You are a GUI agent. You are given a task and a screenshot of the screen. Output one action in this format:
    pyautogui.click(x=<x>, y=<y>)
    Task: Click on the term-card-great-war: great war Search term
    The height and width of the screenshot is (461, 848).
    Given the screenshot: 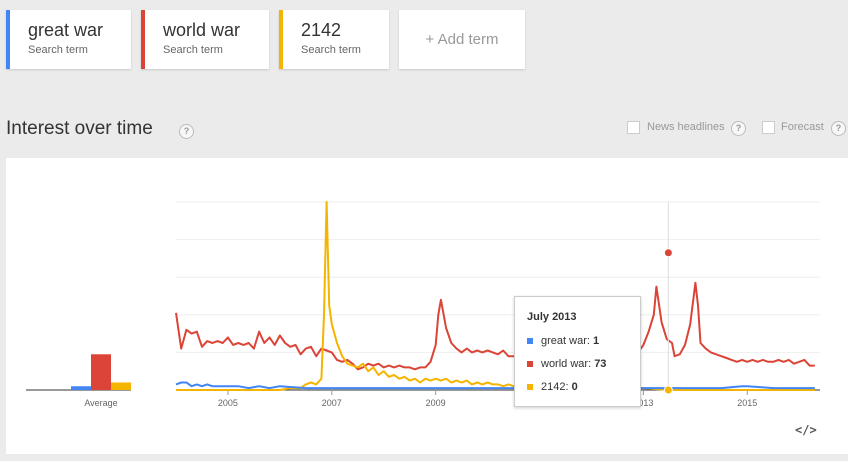 What is the action you would take?
    pyautogui.click(x=68, y=39)
    